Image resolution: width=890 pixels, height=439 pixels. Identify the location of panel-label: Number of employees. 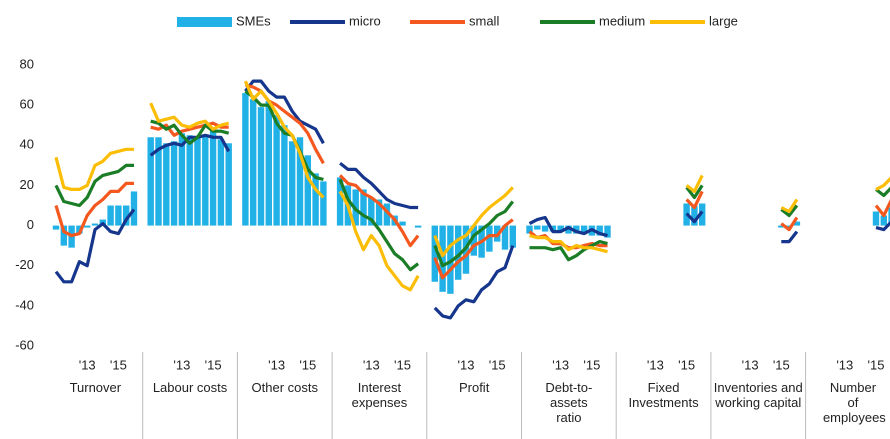
(854, 402).